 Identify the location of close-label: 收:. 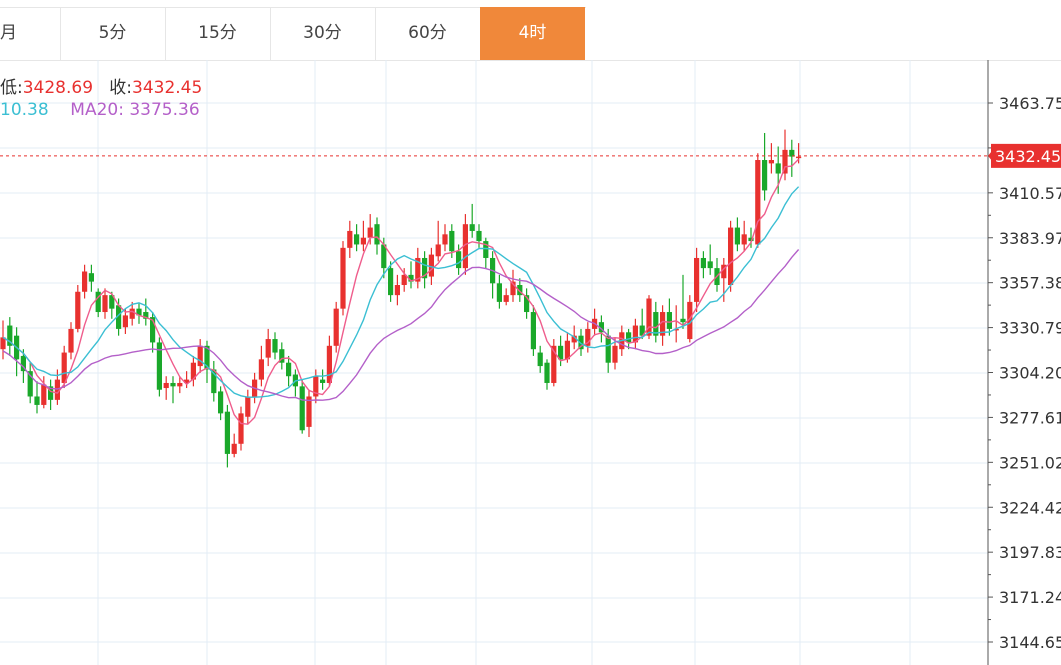
(120, 88).